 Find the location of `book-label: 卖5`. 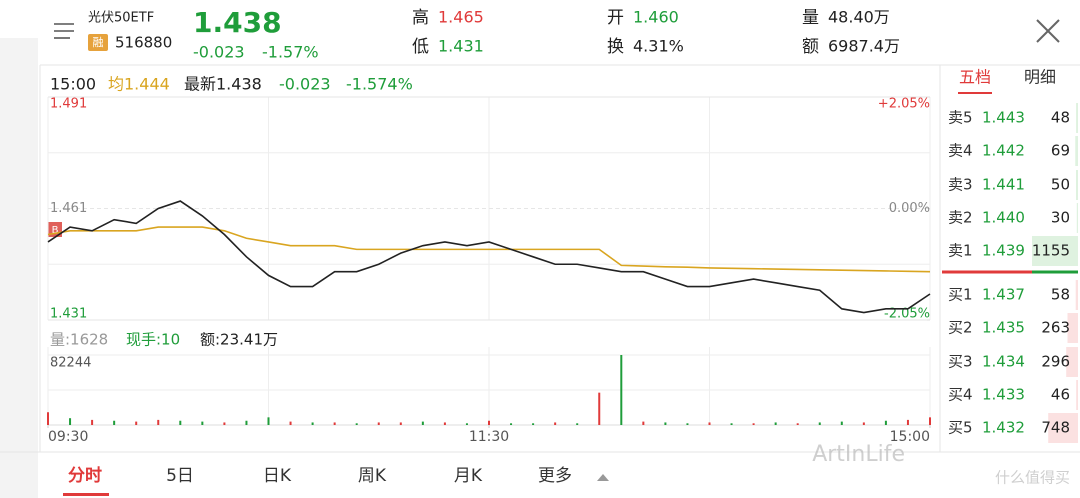

book-label: 卖5 is located at coordinates (960, 118).